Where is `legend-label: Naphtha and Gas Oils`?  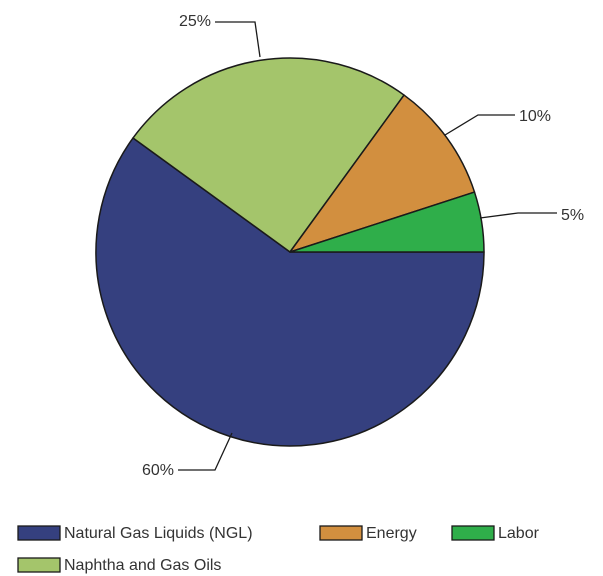 legend-label: Naphtha and Gas Oils is located at coordinates (142, 565).